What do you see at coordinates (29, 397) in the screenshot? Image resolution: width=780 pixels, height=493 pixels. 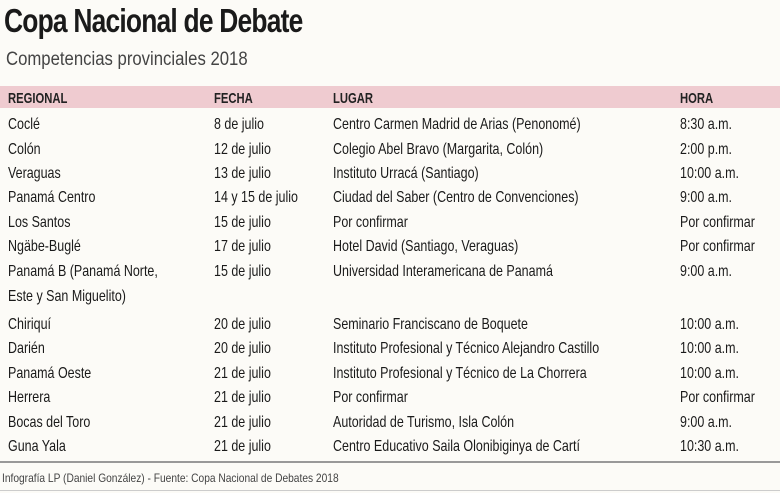 I see `table-cell: Herrera` at bounding box center [29, 397].